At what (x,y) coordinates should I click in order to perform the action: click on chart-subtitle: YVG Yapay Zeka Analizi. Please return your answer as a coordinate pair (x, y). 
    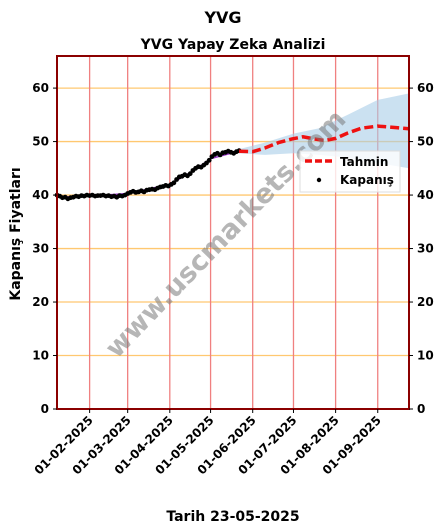
    Looking at the image, I should click on (233, 45).